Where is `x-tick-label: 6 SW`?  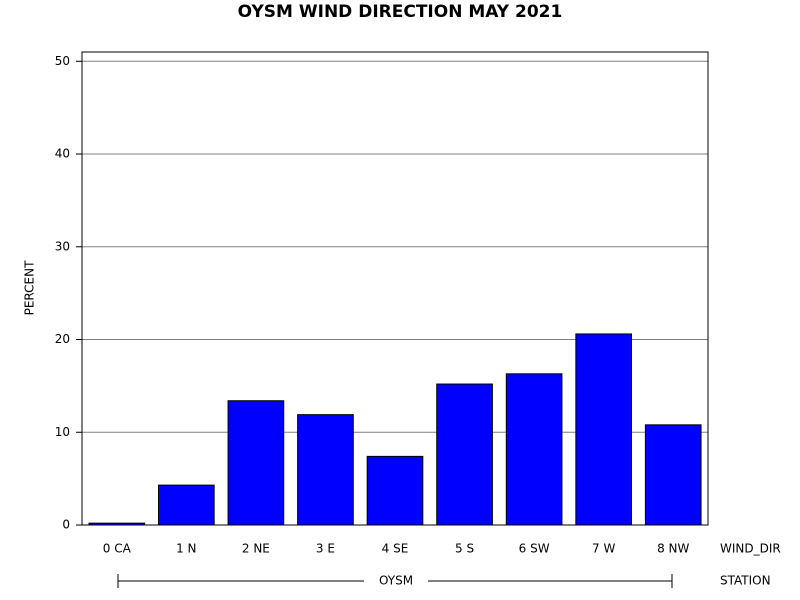
x-tick-label: 6 SW is located at coordinates (534, 549).